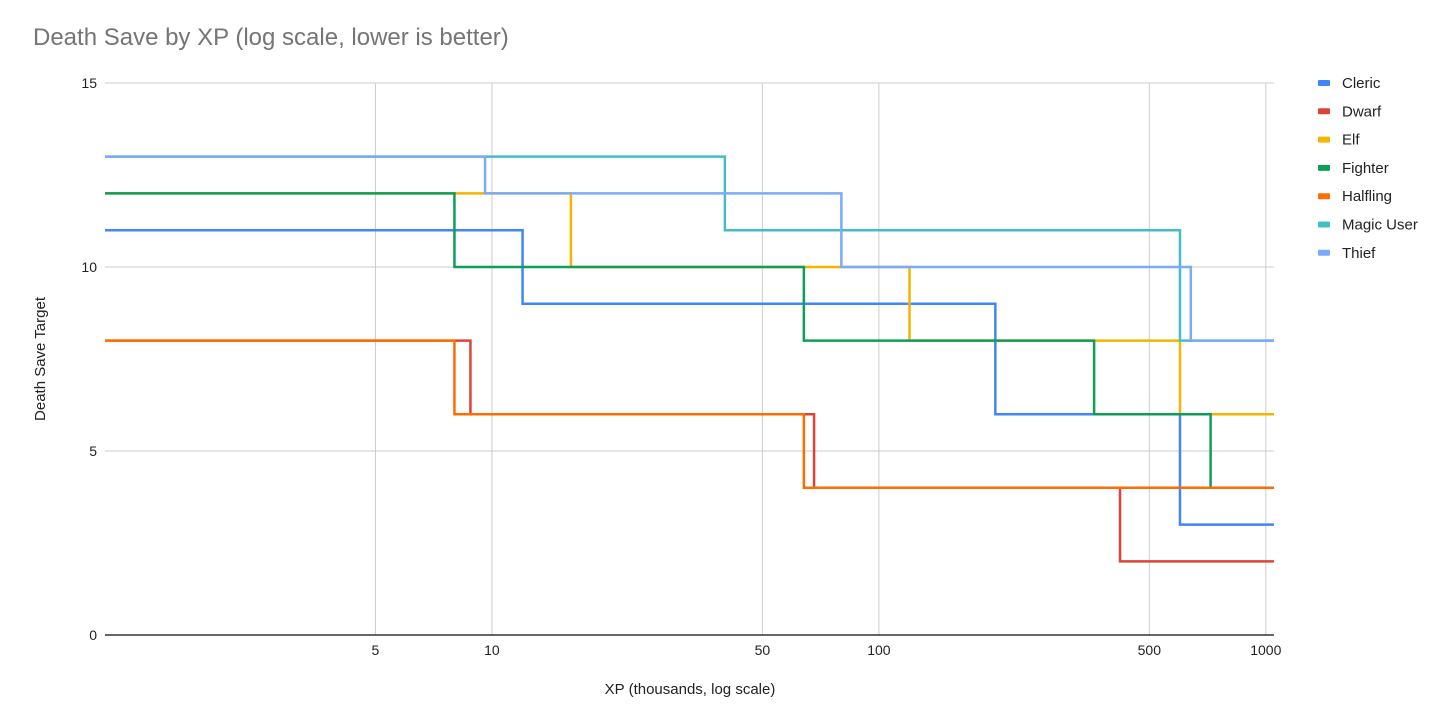 This screenshot has width=1456, height=727. What do you see at coordinates (1324, 167) in the screenshot?
I see `legend-swatch-fighter` at bounding box center [1324, 167].